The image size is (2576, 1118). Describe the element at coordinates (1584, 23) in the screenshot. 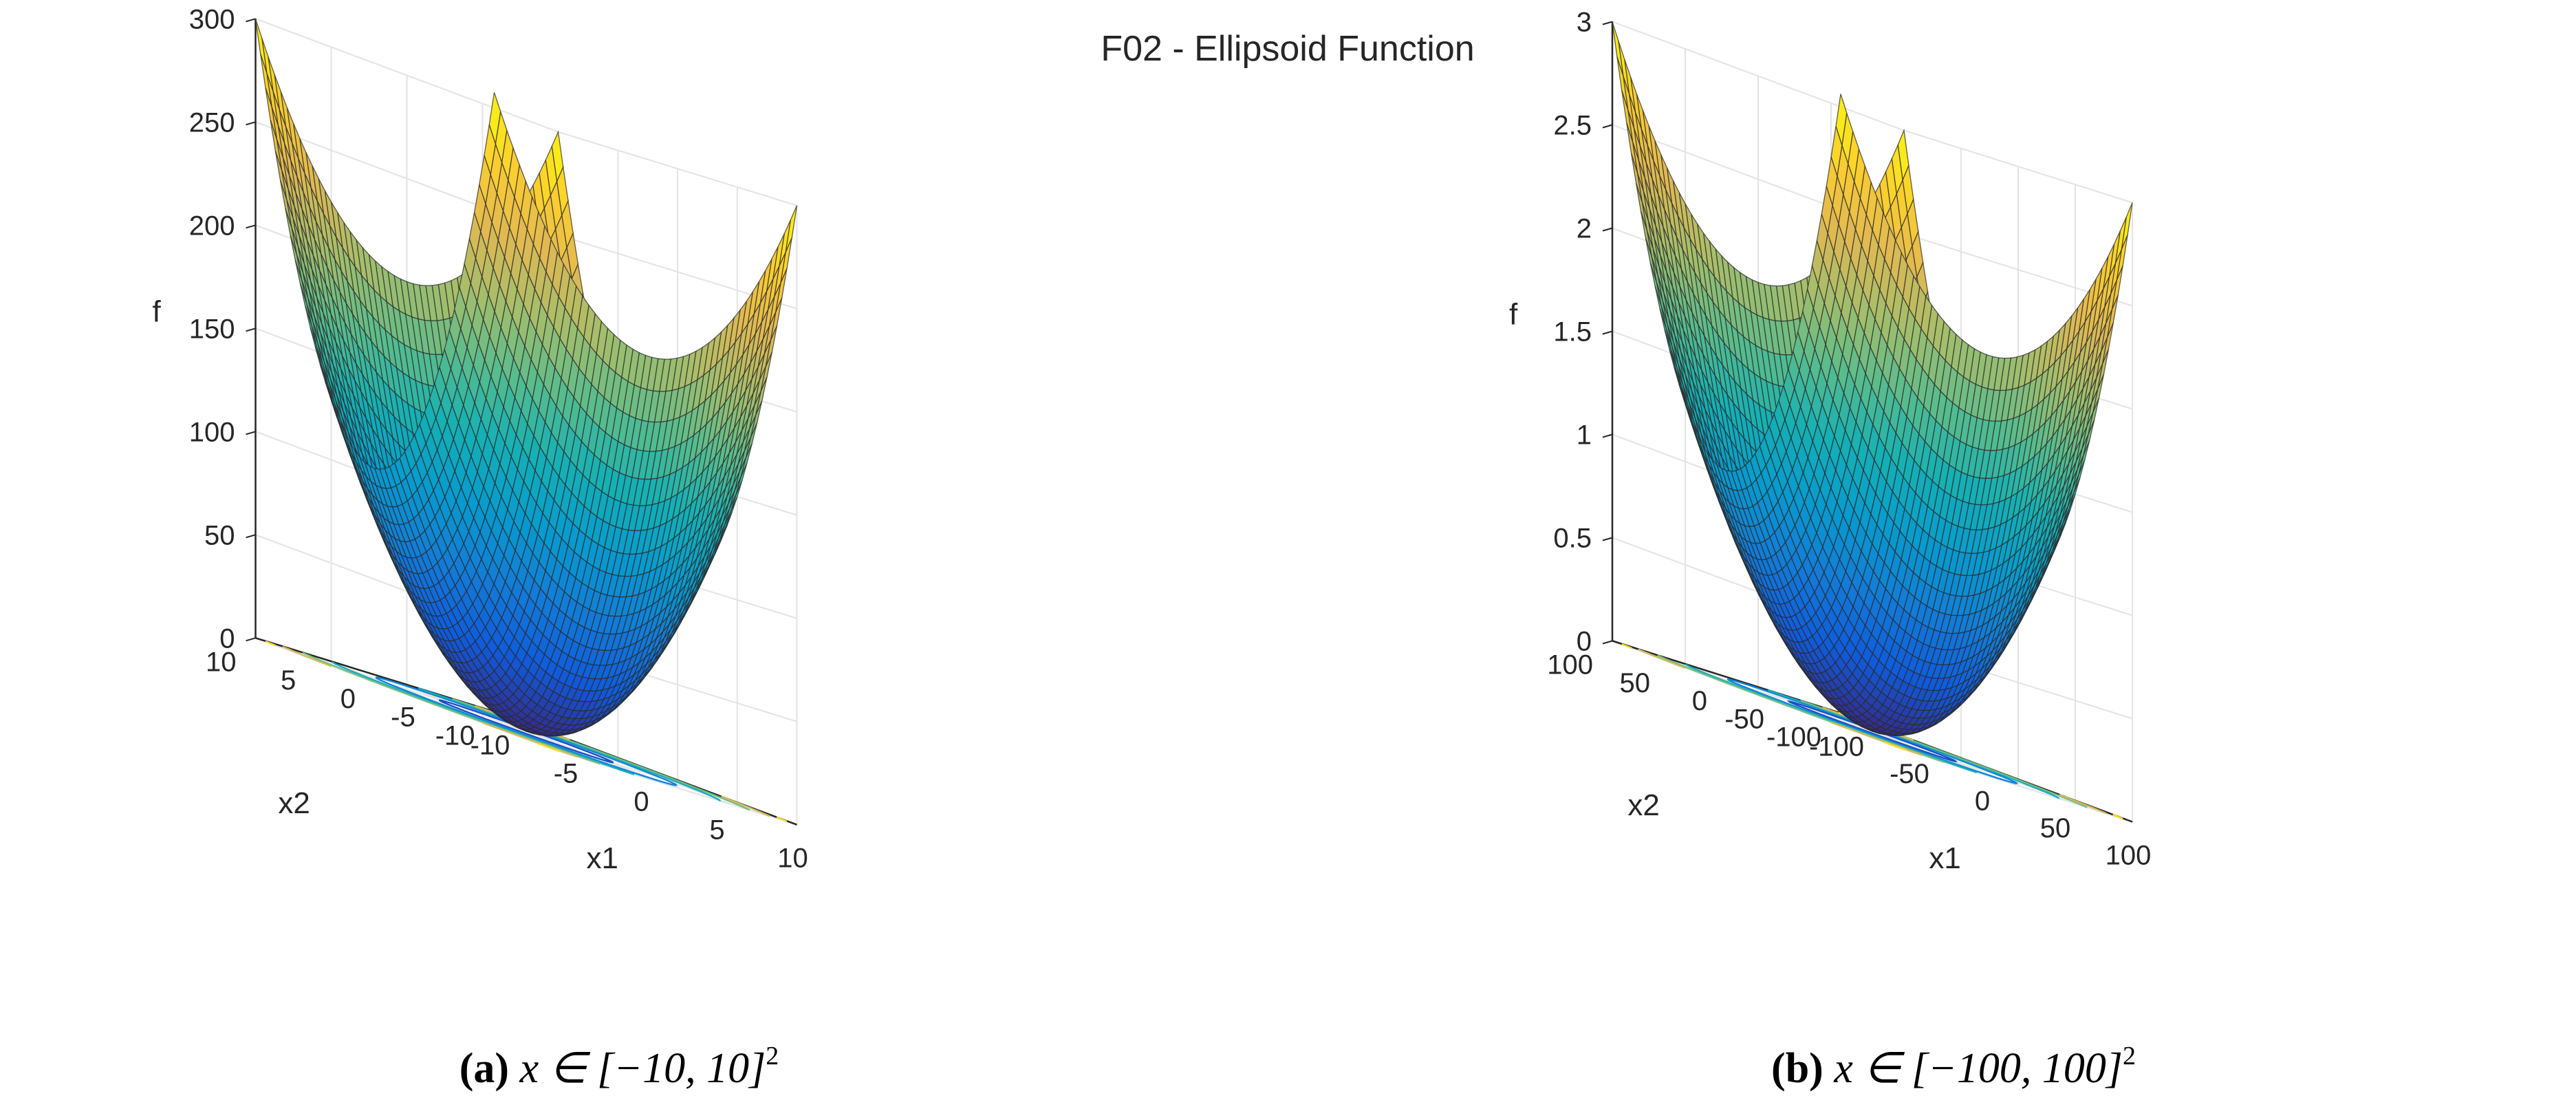

I see `z-tick-label: 3` at that location.